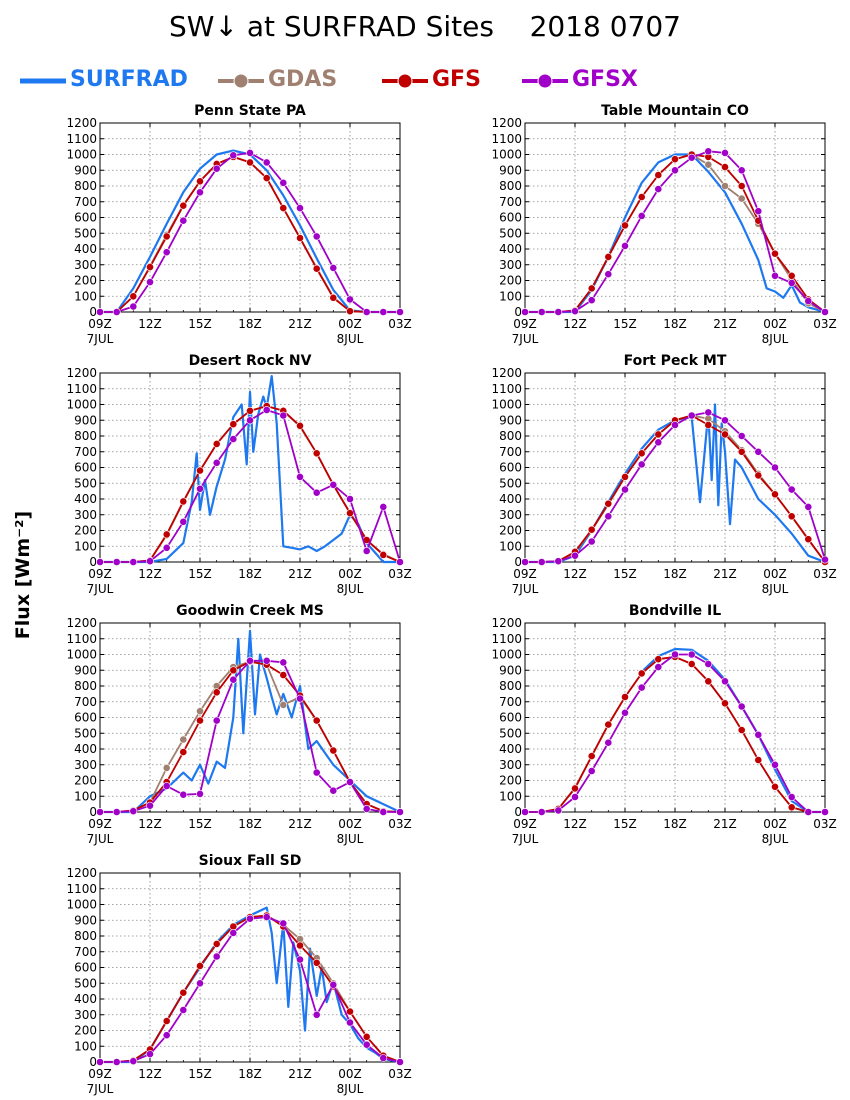 The width and height of the screenshot is (850, 1100). Describe the element at coordinates (250, 324) in the screenshot. I see `x-tick-label: 18Z` at that location.